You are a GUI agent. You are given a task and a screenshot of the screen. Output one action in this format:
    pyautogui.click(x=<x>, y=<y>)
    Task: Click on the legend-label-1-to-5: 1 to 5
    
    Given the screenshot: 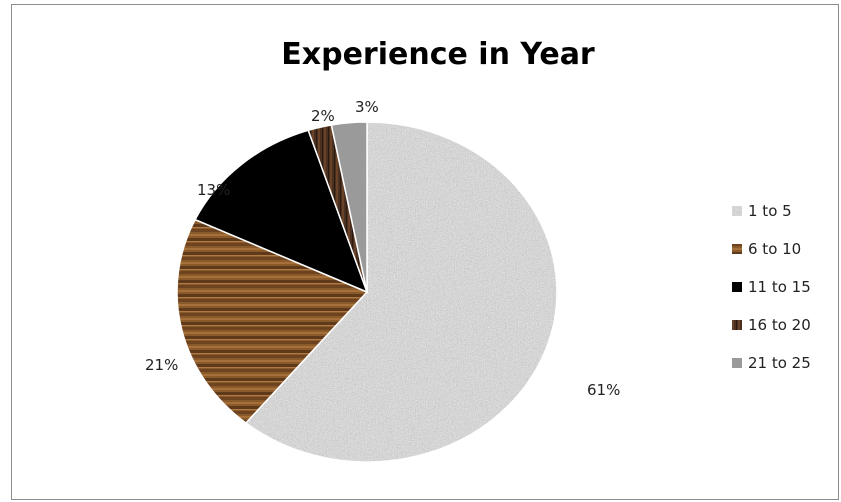 What is the action you would take?
    pyautogui.click(x=770, y=211)
    